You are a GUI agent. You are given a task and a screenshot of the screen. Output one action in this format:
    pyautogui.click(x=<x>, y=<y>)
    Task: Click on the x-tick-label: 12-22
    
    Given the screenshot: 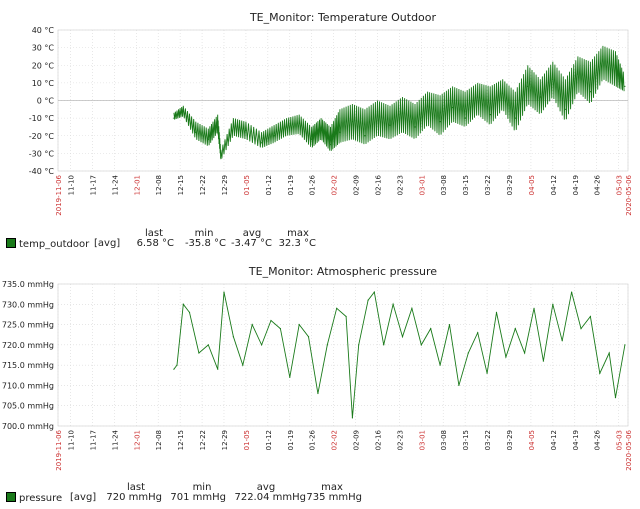 What is the action you would take?
    pyautogui.click(x=203, y=440)
    